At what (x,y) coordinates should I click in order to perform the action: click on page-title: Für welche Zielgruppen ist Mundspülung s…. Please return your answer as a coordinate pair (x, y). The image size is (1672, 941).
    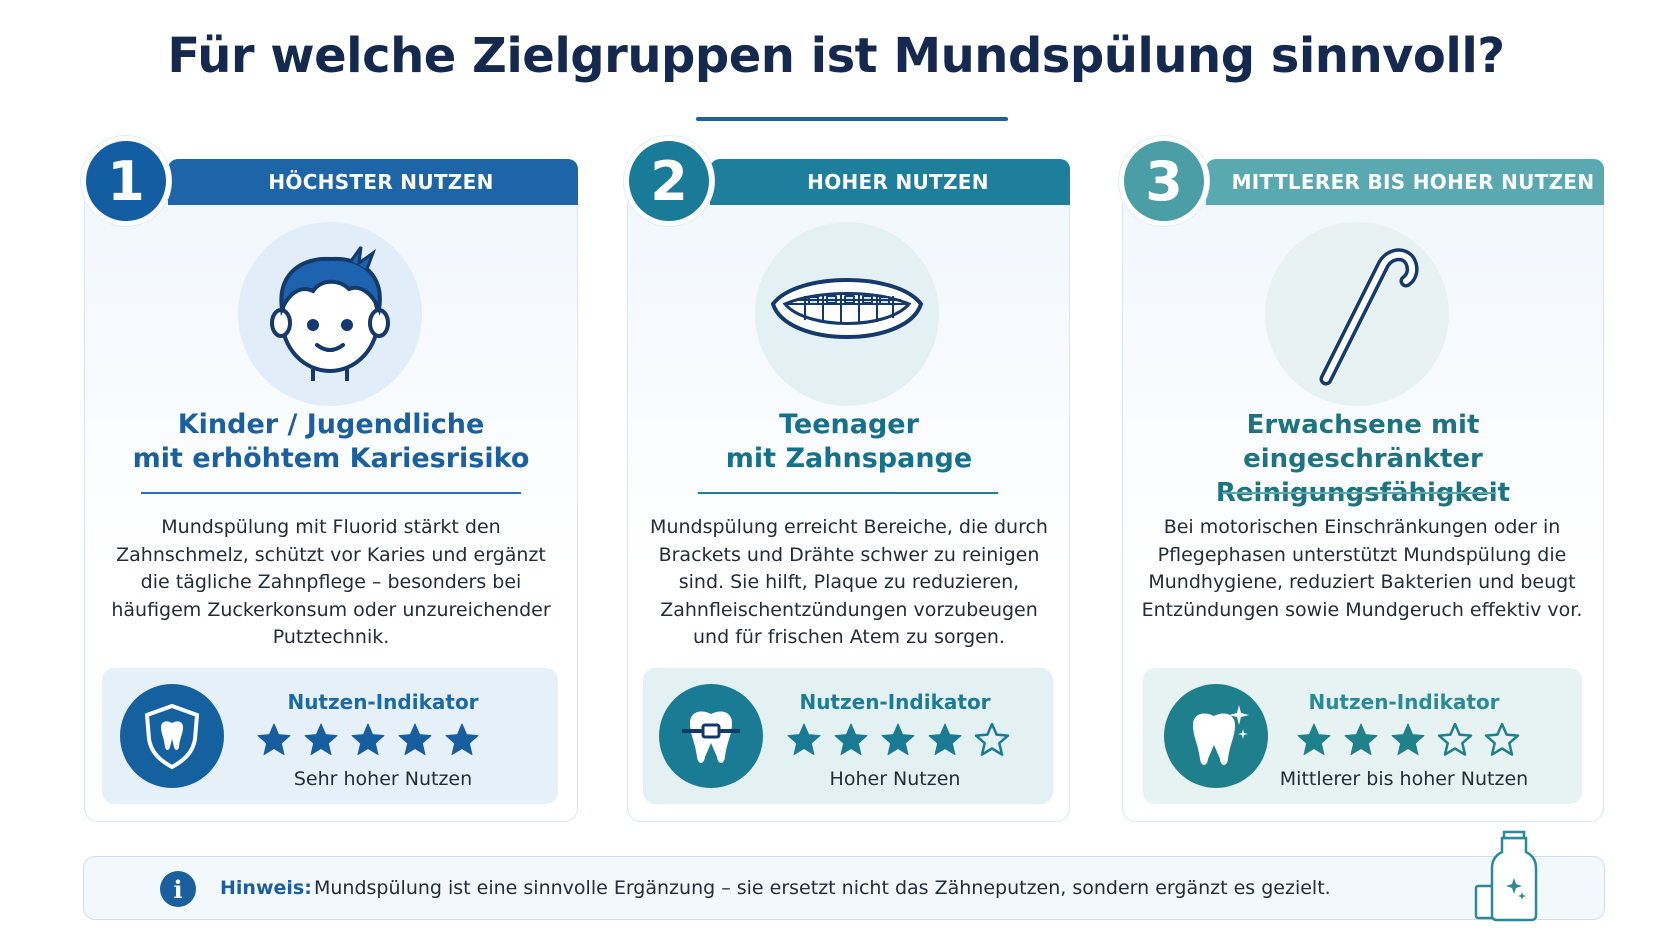
    Looking at the image, I should click on (836, 56).